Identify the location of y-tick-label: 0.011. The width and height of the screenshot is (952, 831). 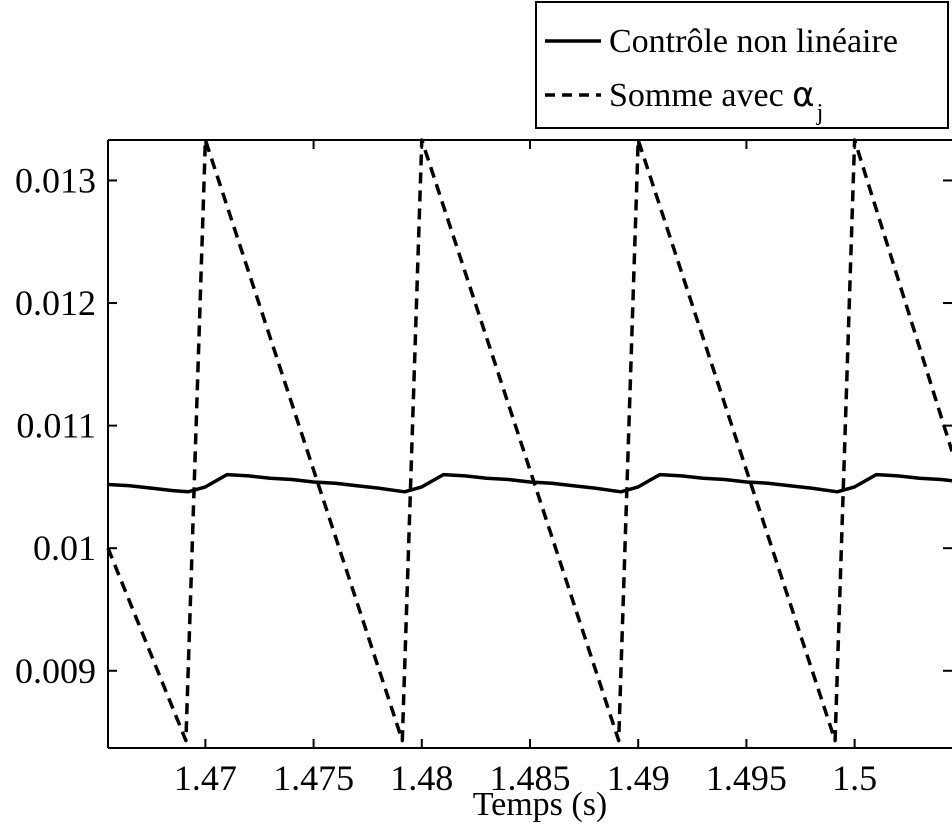
(56, 426).